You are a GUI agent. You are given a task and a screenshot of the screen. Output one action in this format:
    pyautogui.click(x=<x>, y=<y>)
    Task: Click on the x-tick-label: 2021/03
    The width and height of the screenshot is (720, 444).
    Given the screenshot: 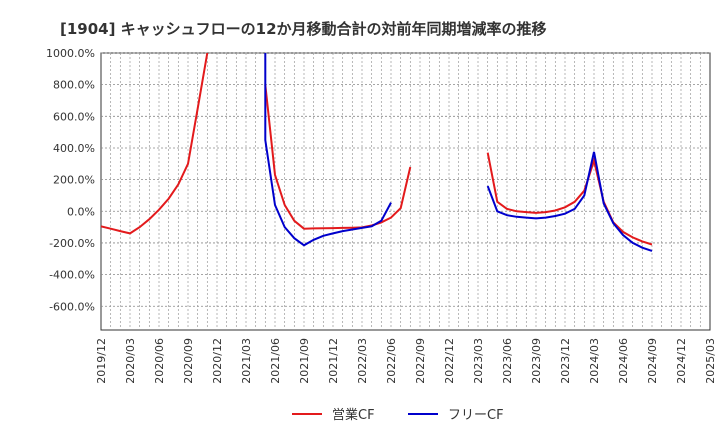 What is the action you would take?
    pyautogui.click(x=246, y=361)
    